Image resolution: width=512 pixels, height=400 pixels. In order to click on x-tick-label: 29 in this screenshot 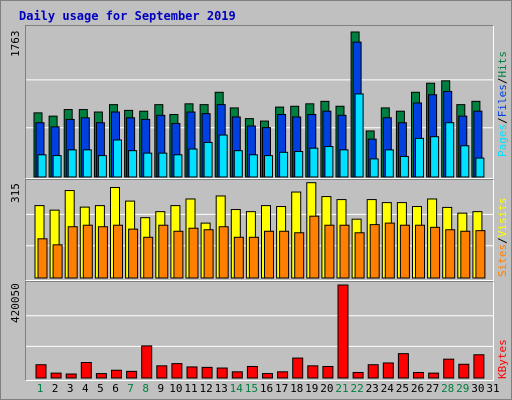, I will do `click(463, 388)`.